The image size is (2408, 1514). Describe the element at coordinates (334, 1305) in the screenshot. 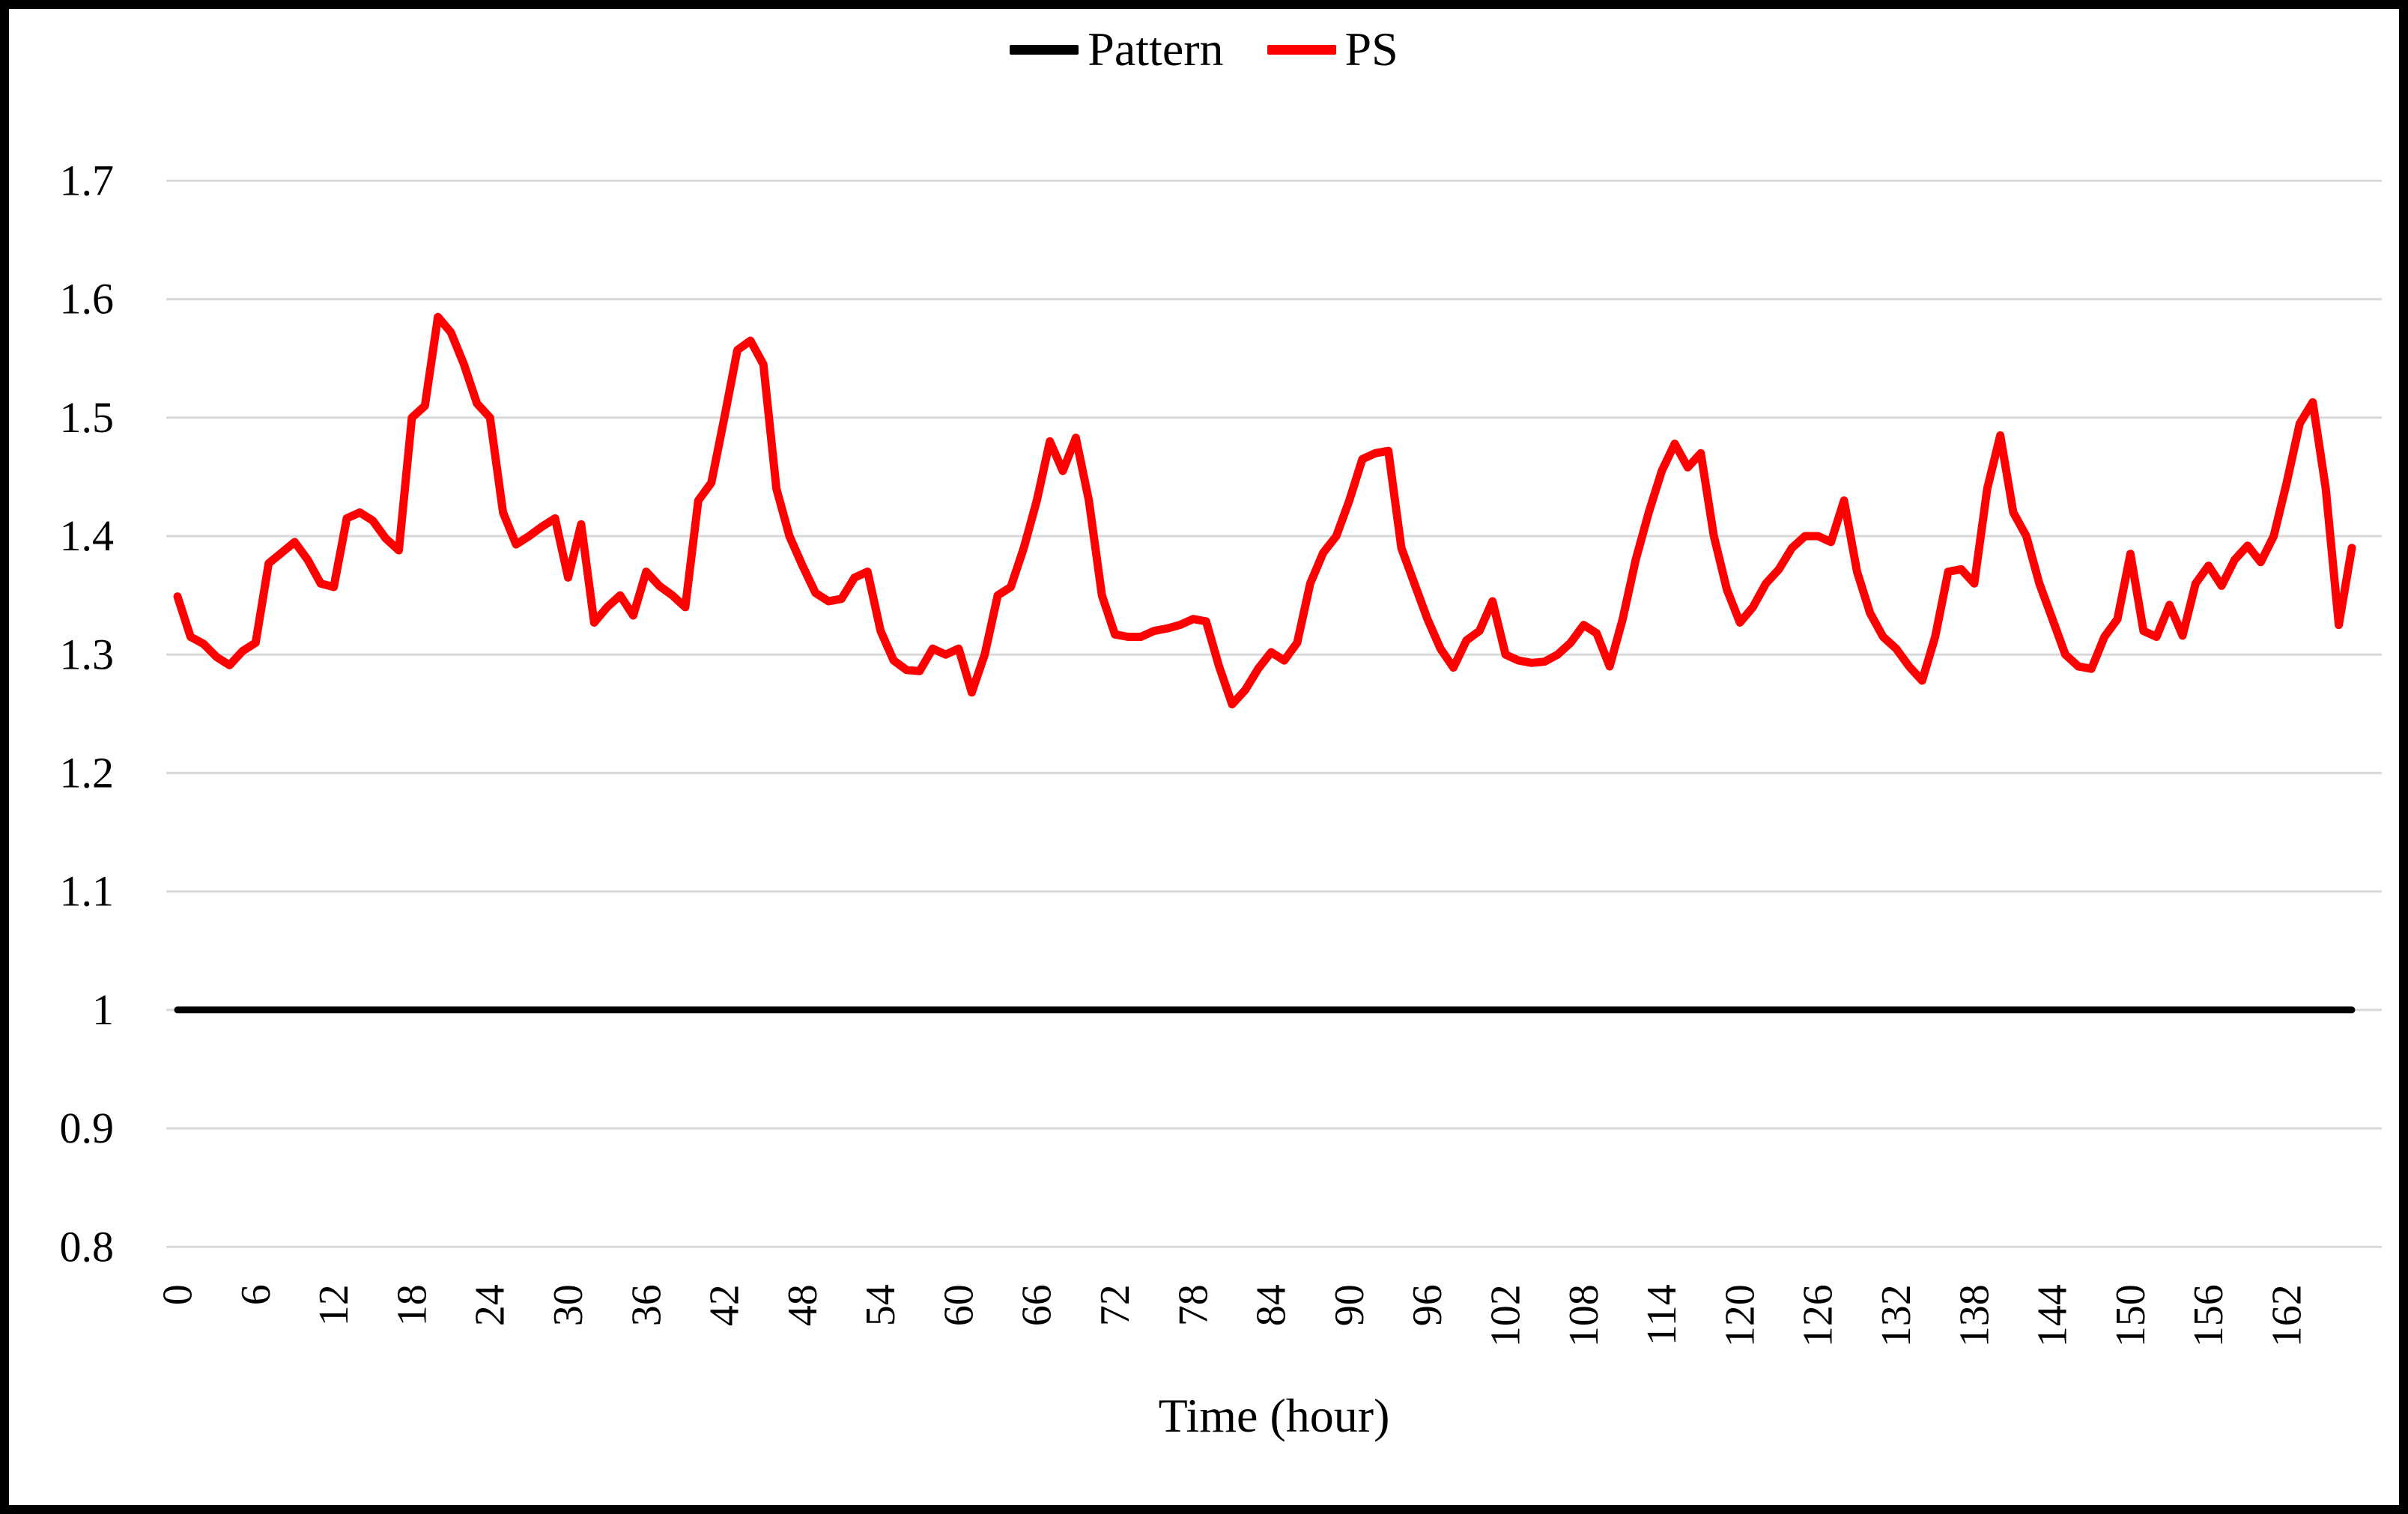

I see `x-tick-label: 12` at that location.